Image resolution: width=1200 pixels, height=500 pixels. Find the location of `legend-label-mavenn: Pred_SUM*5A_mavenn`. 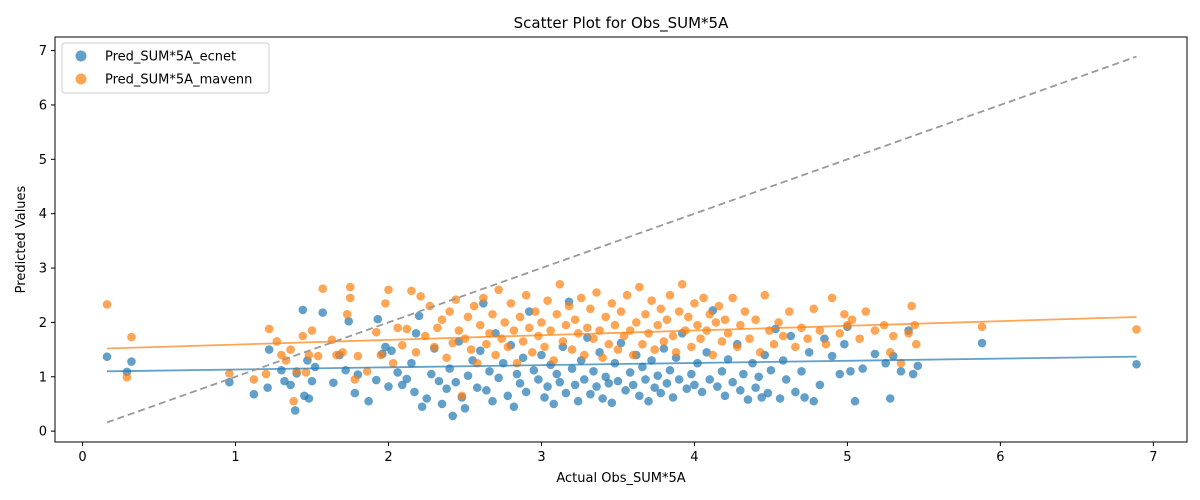

legend-label-mavenn: Pred_SUM*5A_mavenn is located at coordinates (178, 80).